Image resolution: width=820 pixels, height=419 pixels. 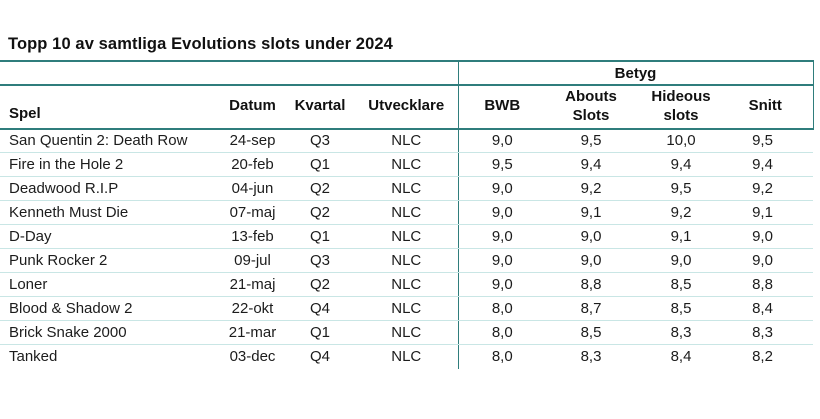 What do you see at coordinates (252, 308) in the screenshot?
I see `cell-datum: 22-okt` at bounding box center [252, 308].